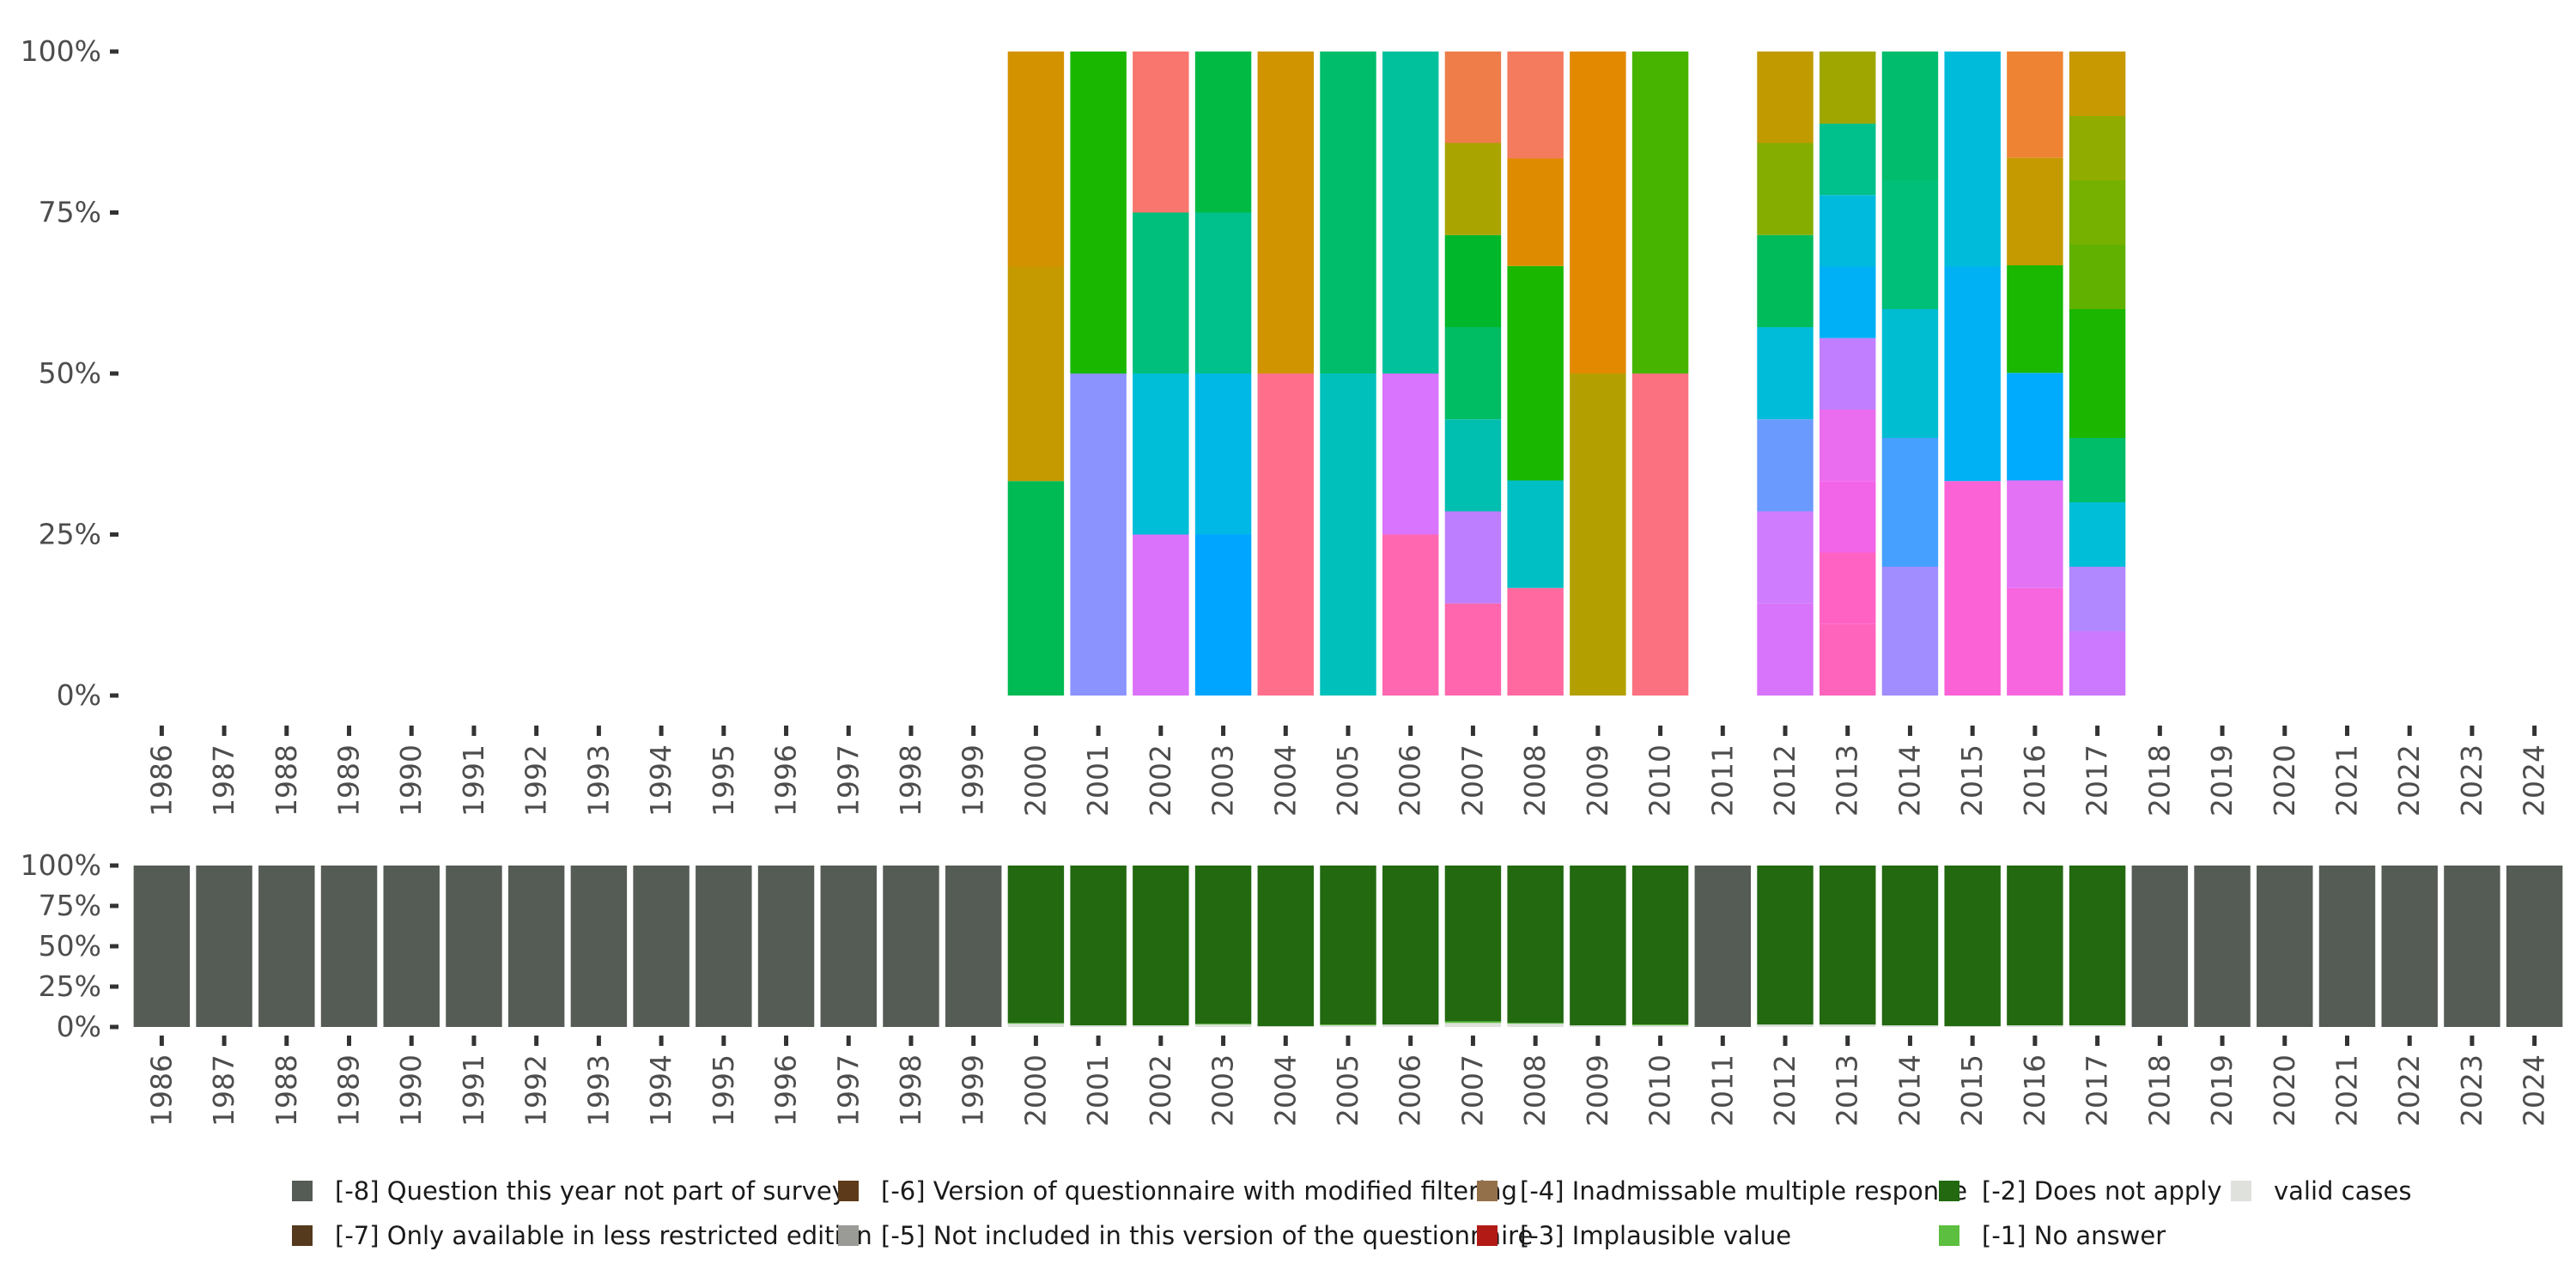  What do you see at coordinates (1223, 1090) in the screenshot?
I see `bottom-x-tick-label: 2003` at bounding box center [1223, 1090].